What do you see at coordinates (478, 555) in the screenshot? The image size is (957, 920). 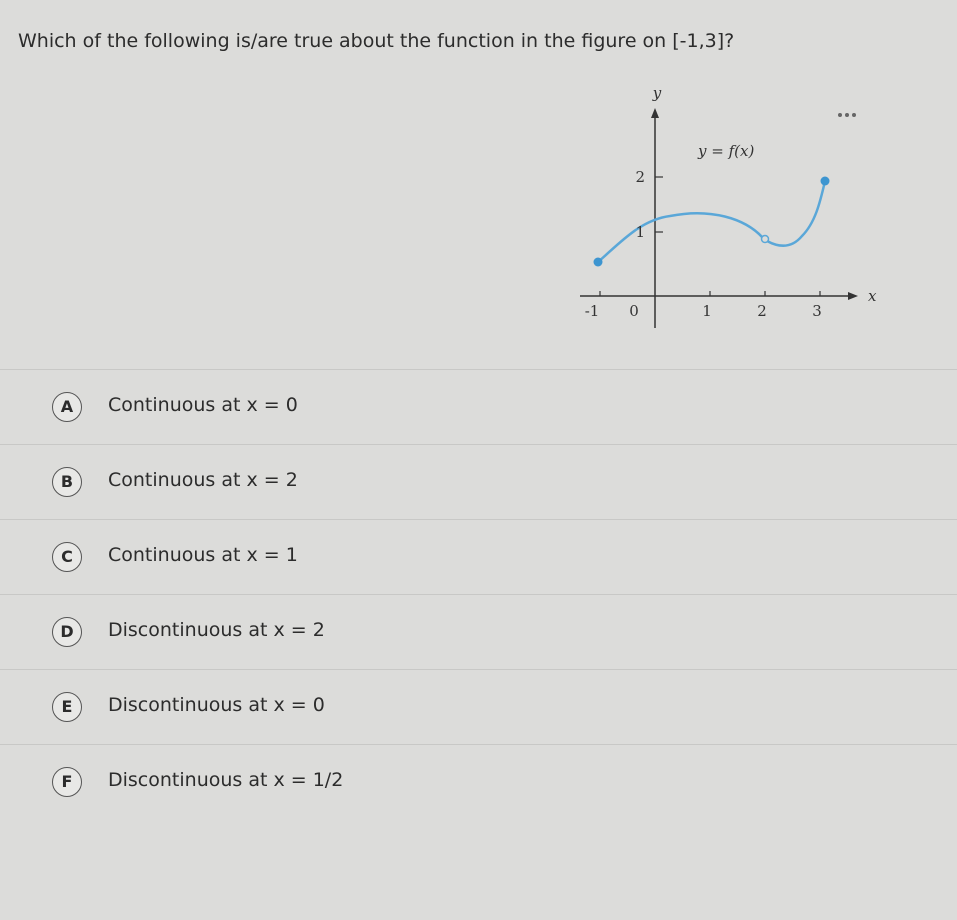 I see `option-row: C Continuous at x = 1` at bounding box center [478, 555].